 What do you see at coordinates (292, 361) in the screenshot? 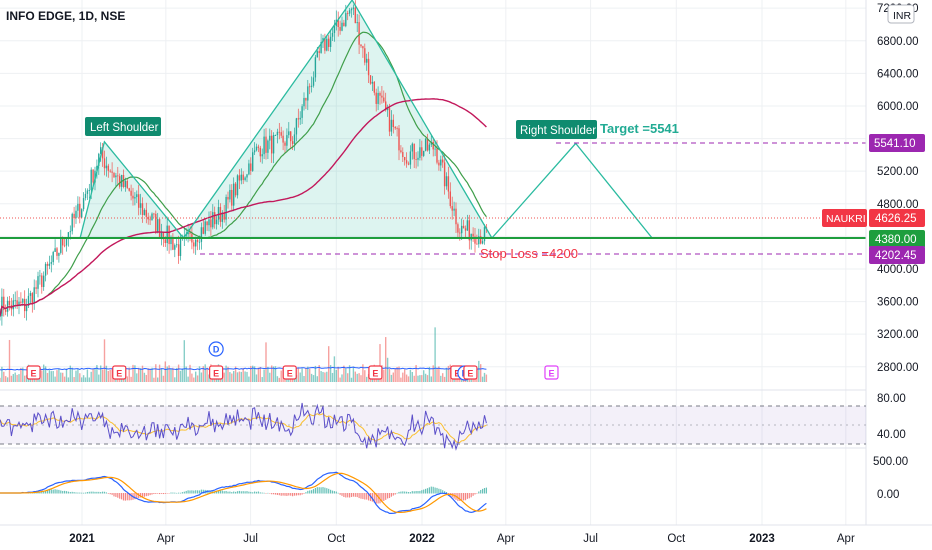
I see `event-markers: EEEDEEEDEE` at bounding box center [292, 361].